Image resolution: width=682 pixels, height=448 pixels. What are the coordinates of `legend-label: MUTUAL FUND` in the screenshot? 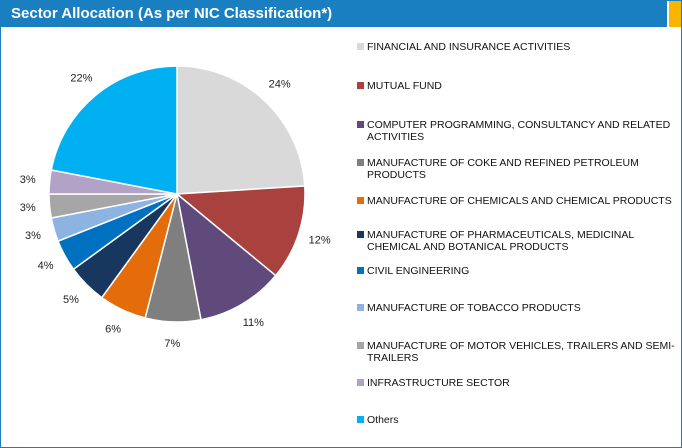 It's located at (404, 86).